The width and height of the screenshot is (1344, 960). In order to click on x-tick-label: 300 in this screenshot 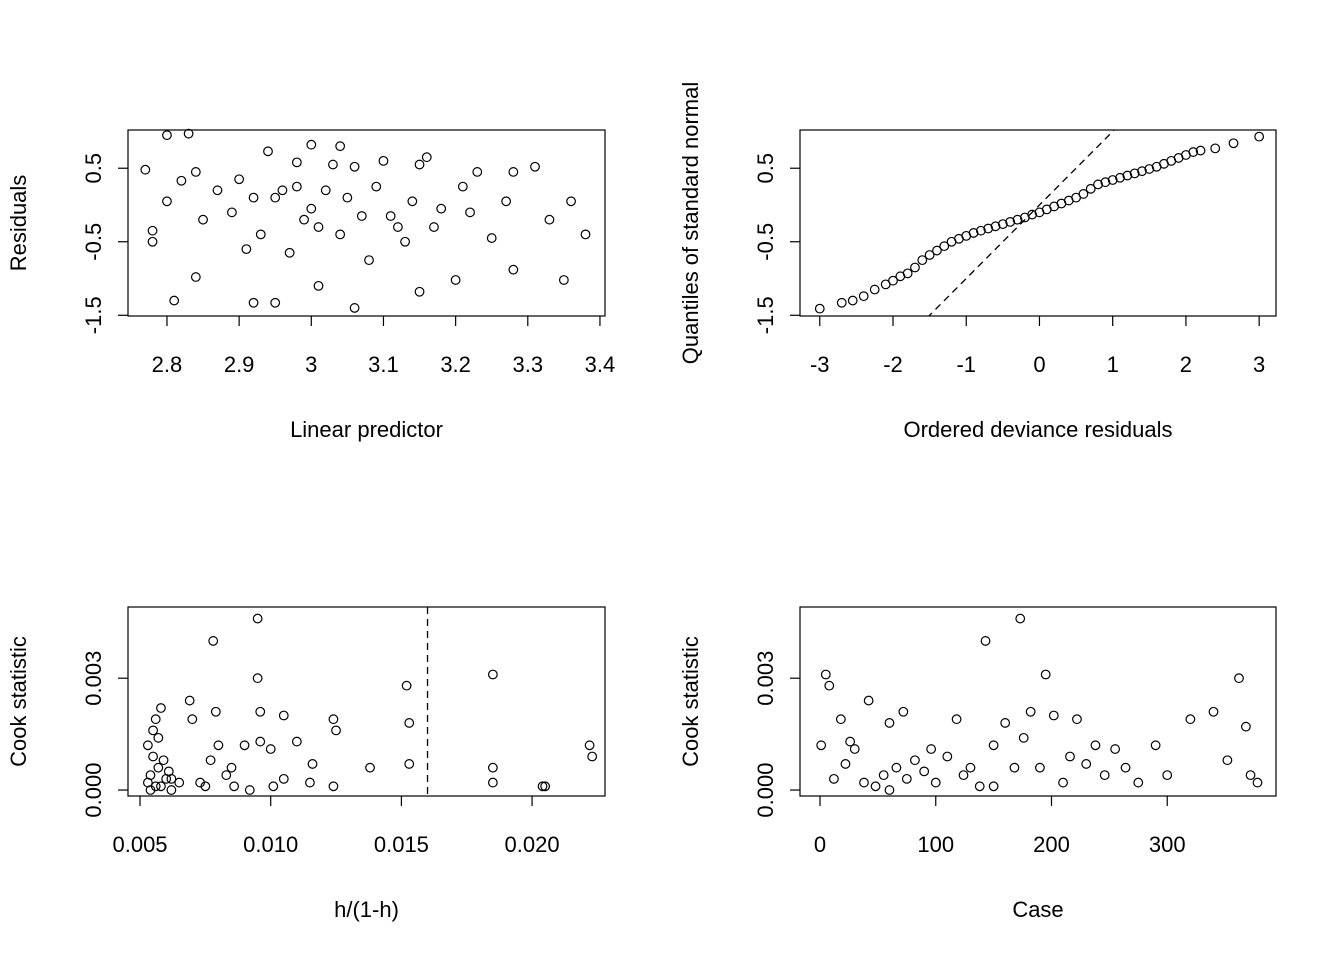, I will do `click(1167, 844)`.